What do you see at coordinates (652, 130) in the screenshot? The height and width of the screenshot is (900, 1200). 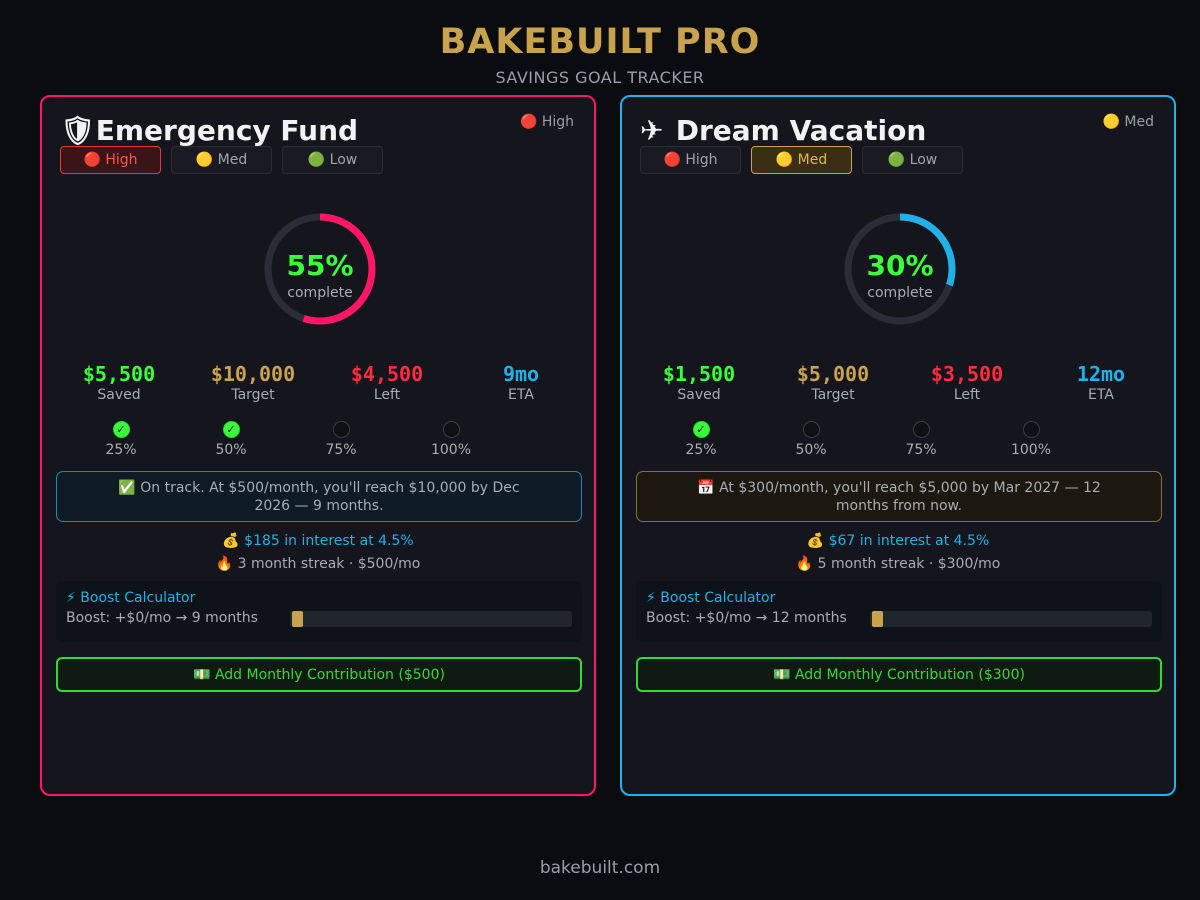 I see `airplane-icon: ✈` at bounding box center [652, 130].